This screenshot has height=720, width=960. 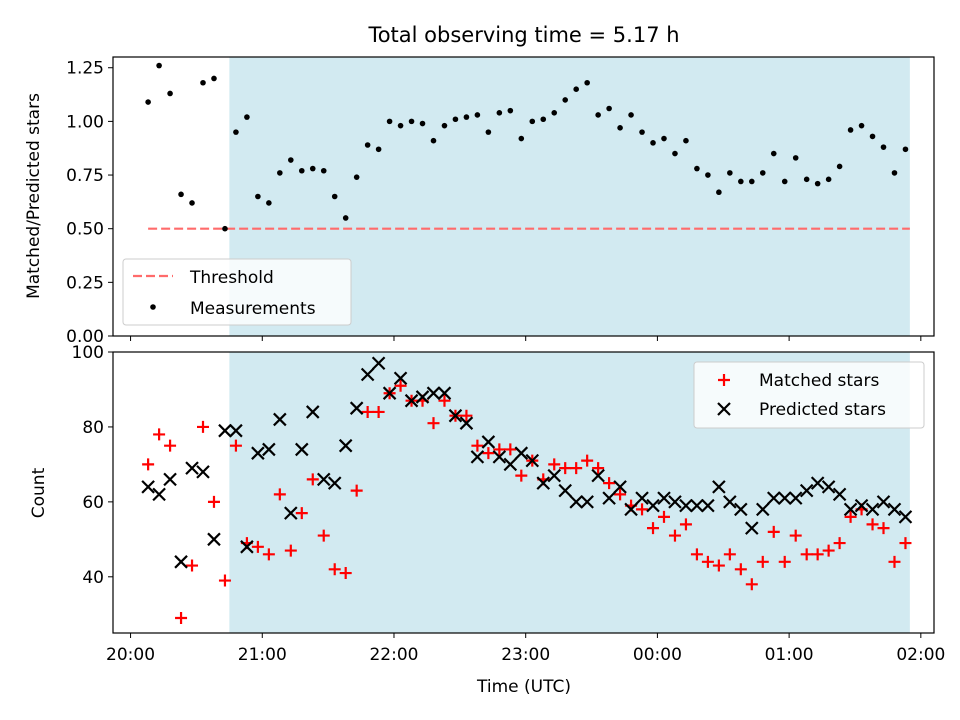 What do you see at coordinates (85, 122) in the screenshot?
I see `top-y-tick-label: 1.00` at bounding box center [85, 122].